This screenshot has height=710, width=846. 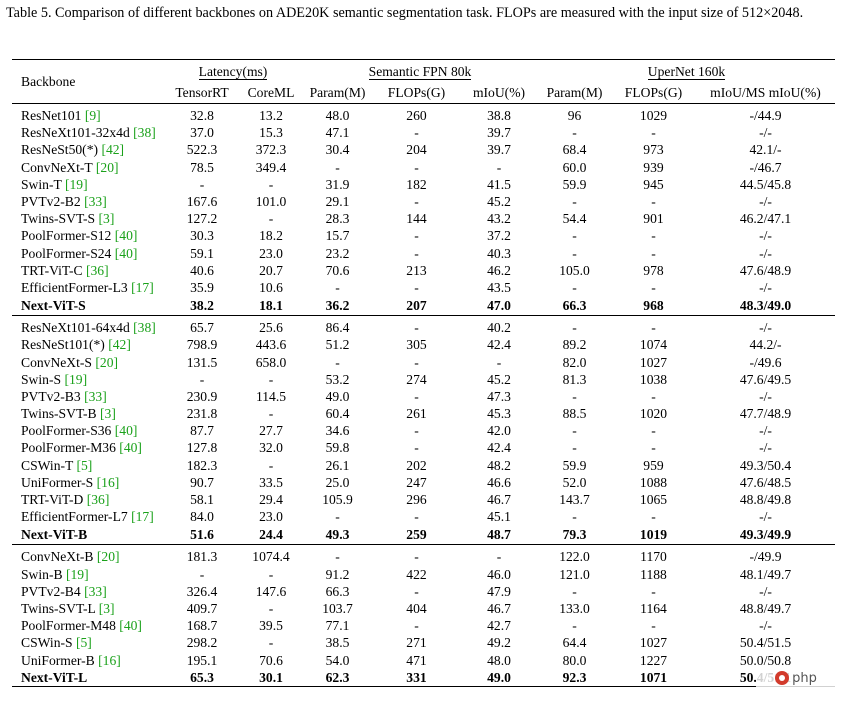 I want to click on value-cell: 1071, so click(x=653, y=677).